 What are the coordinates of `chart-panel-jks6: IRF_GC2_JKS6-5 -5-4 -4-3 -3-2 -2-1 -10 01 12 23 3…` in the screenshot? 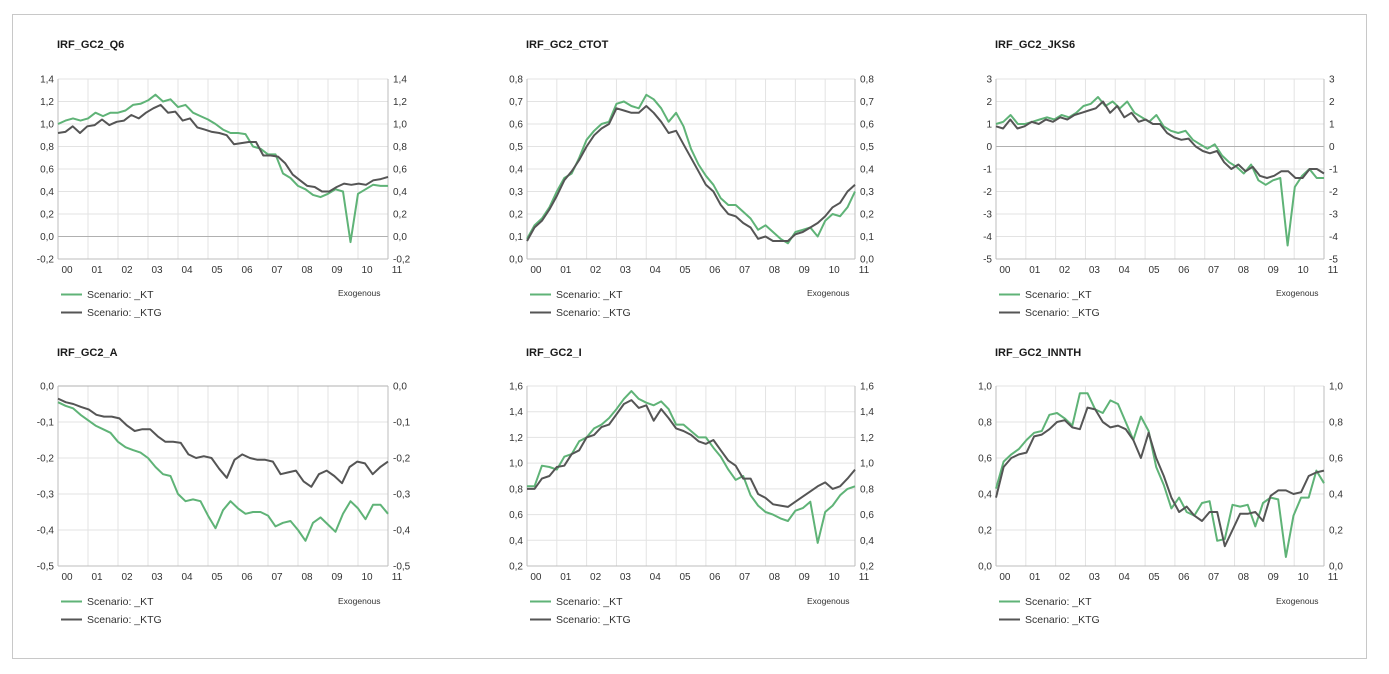 It's located at (1160, 178).